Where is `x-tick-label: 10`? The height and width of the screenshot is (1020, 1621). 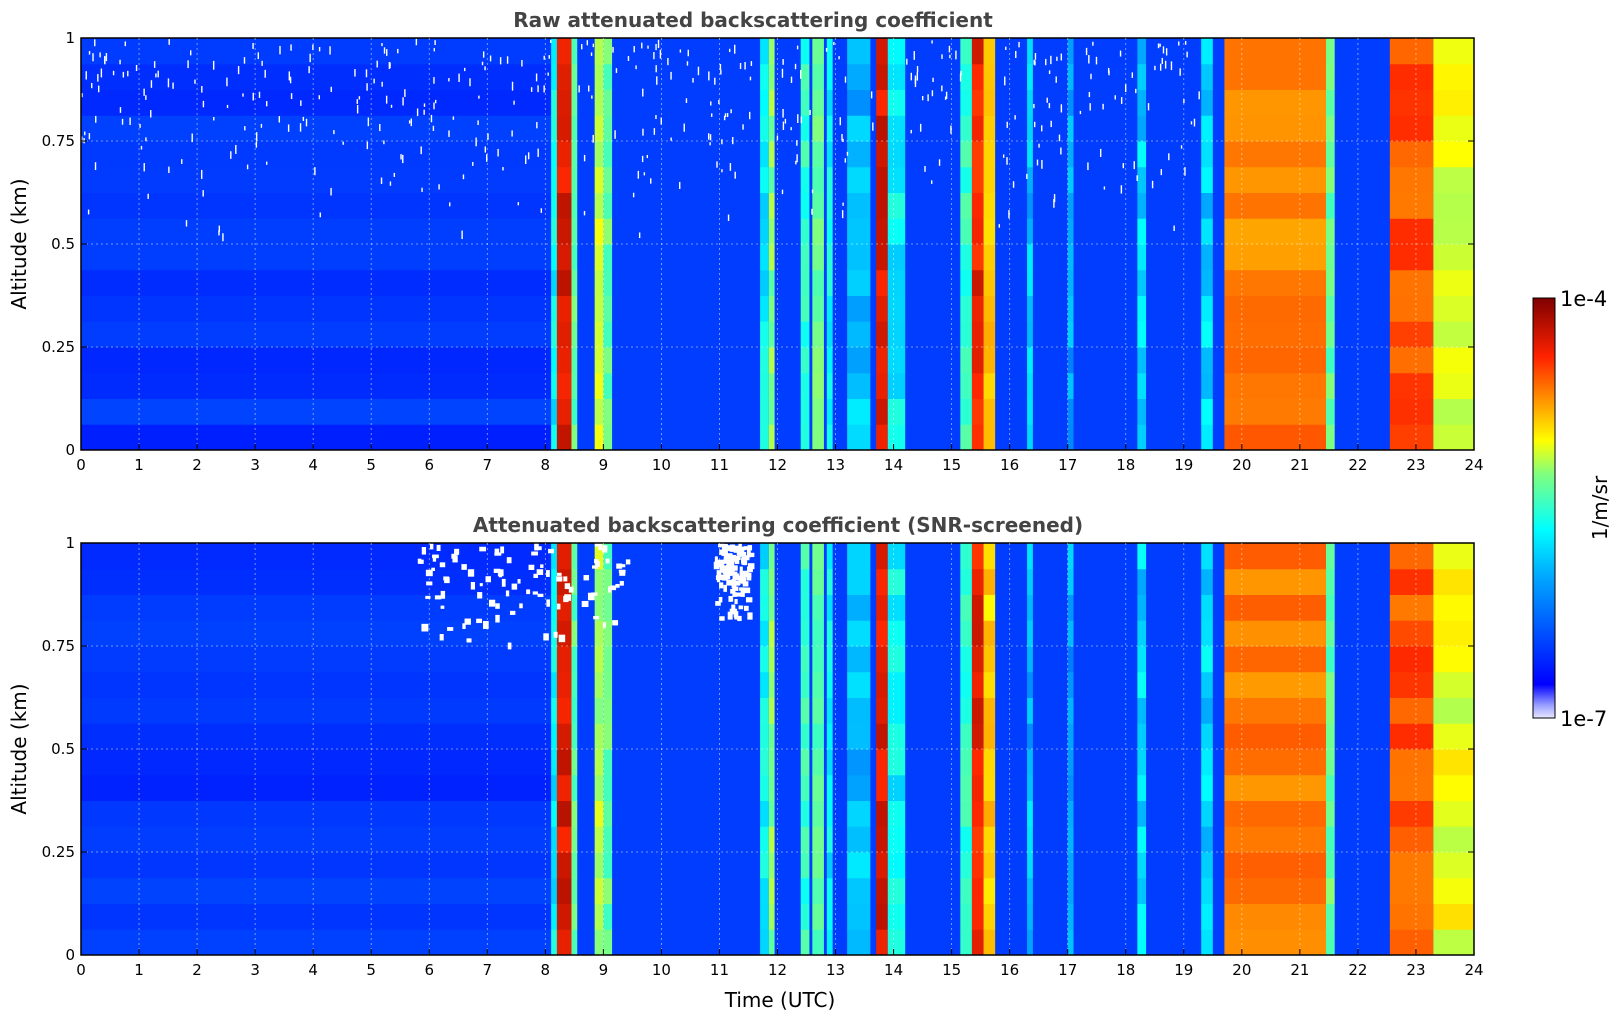 x-tick-label: 10 is located at coordinates (661, 465).